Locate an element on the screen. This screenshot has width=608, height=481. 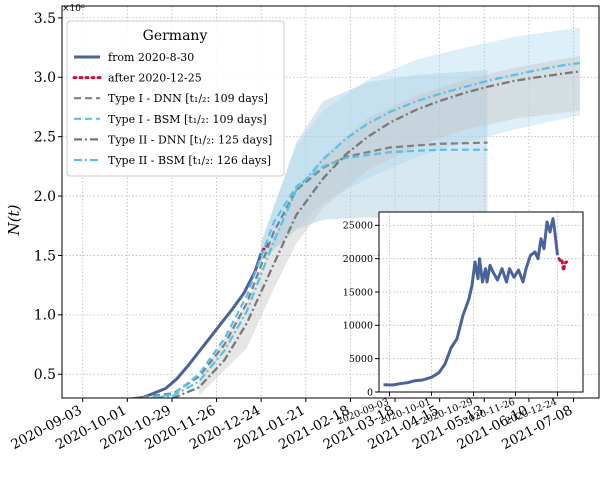
y-tick-label: 2.5 is located at coordinates (45, 138).